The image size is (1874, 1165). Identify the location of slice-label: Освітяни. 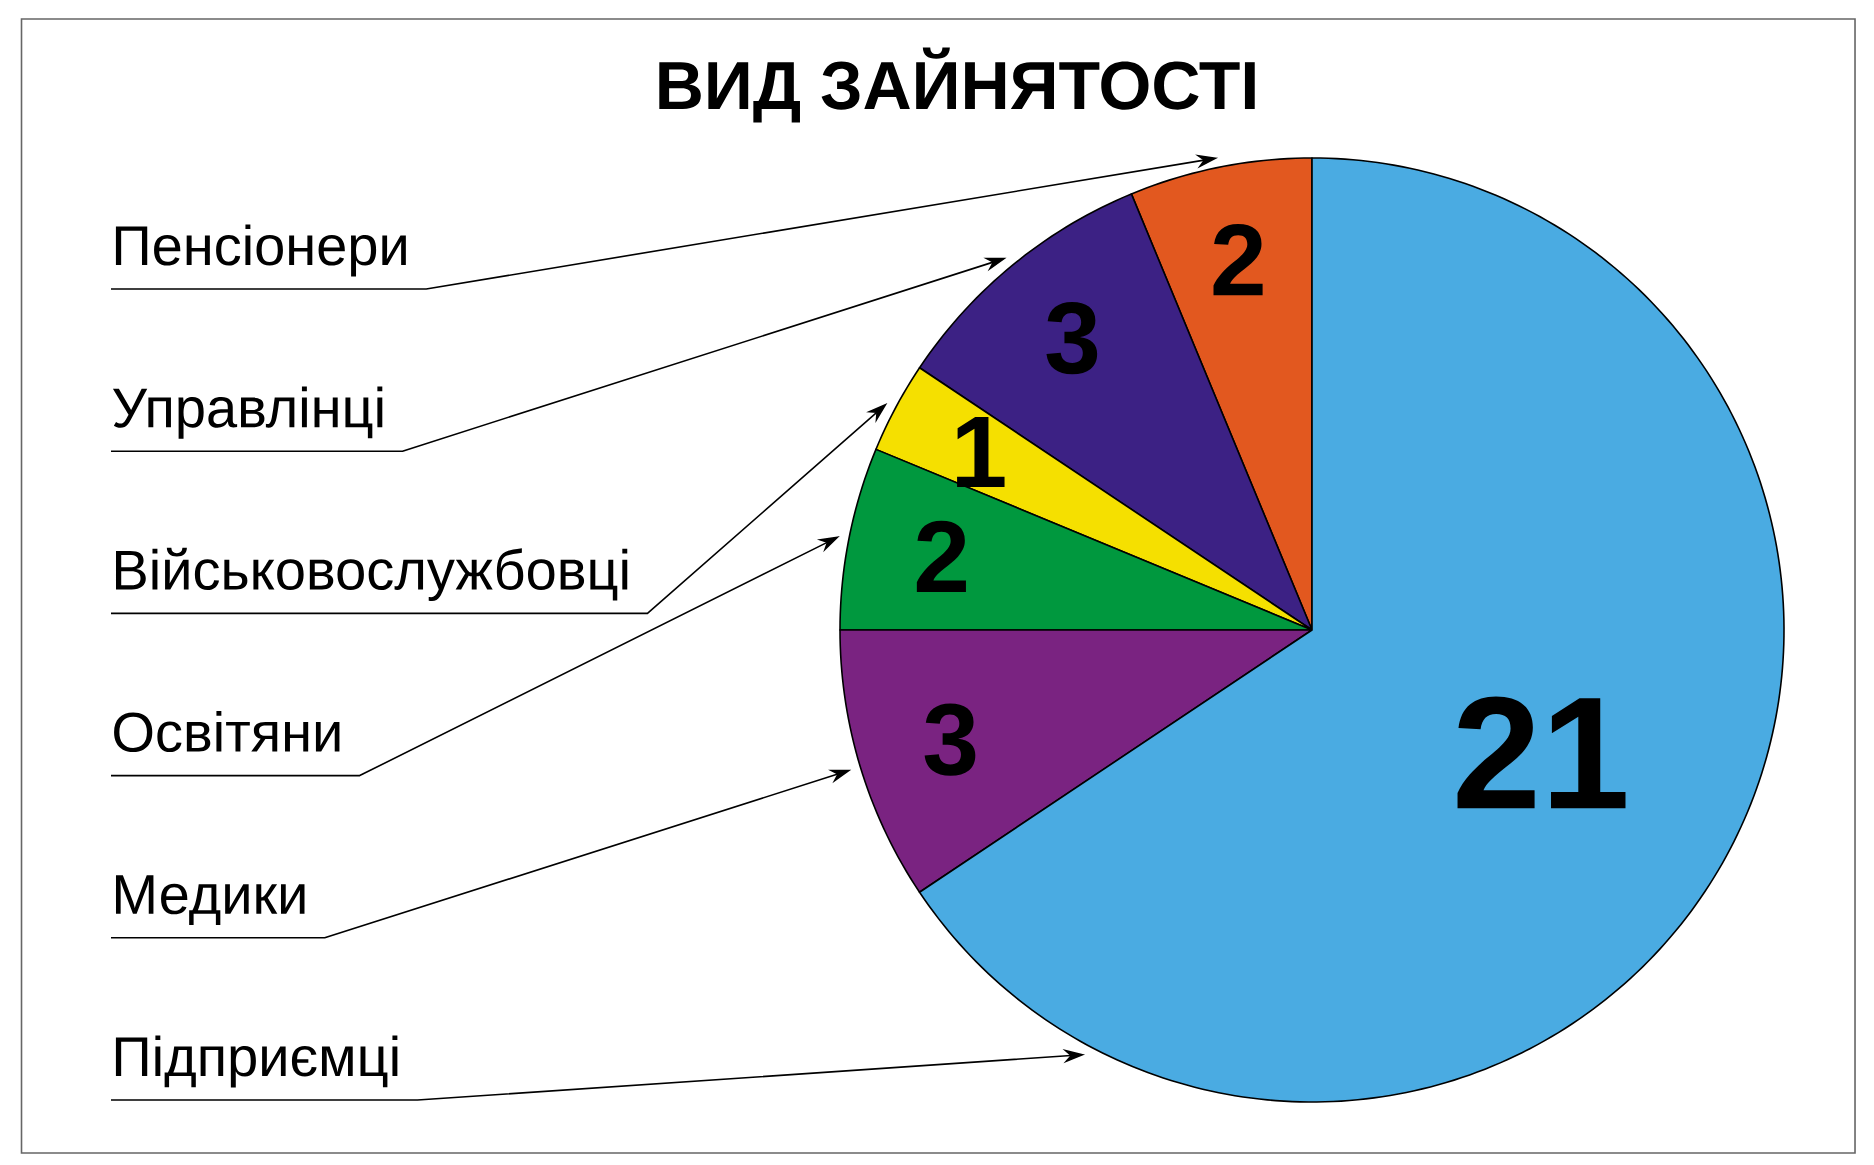
(227, 732).